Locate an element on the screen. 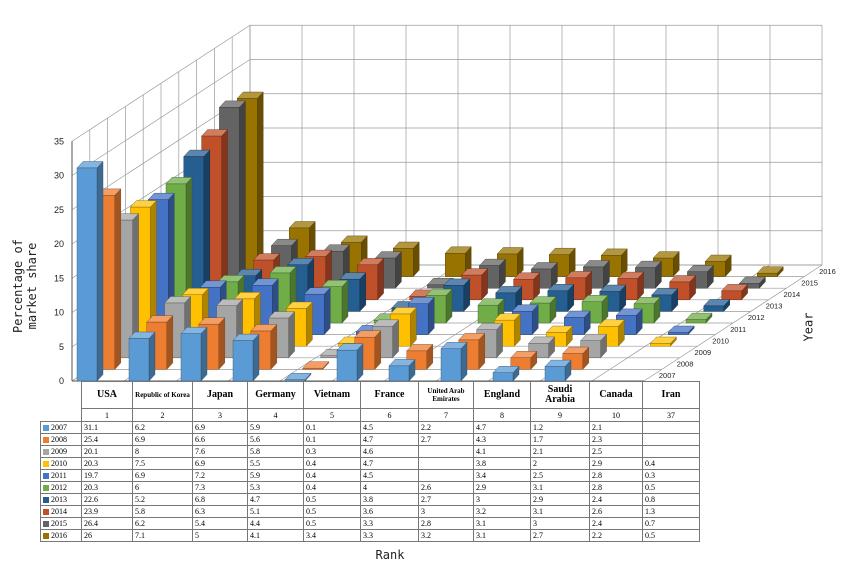 This screenshot has width=858, height=580. series-label: 2009 is located at coordinates (61, 451).